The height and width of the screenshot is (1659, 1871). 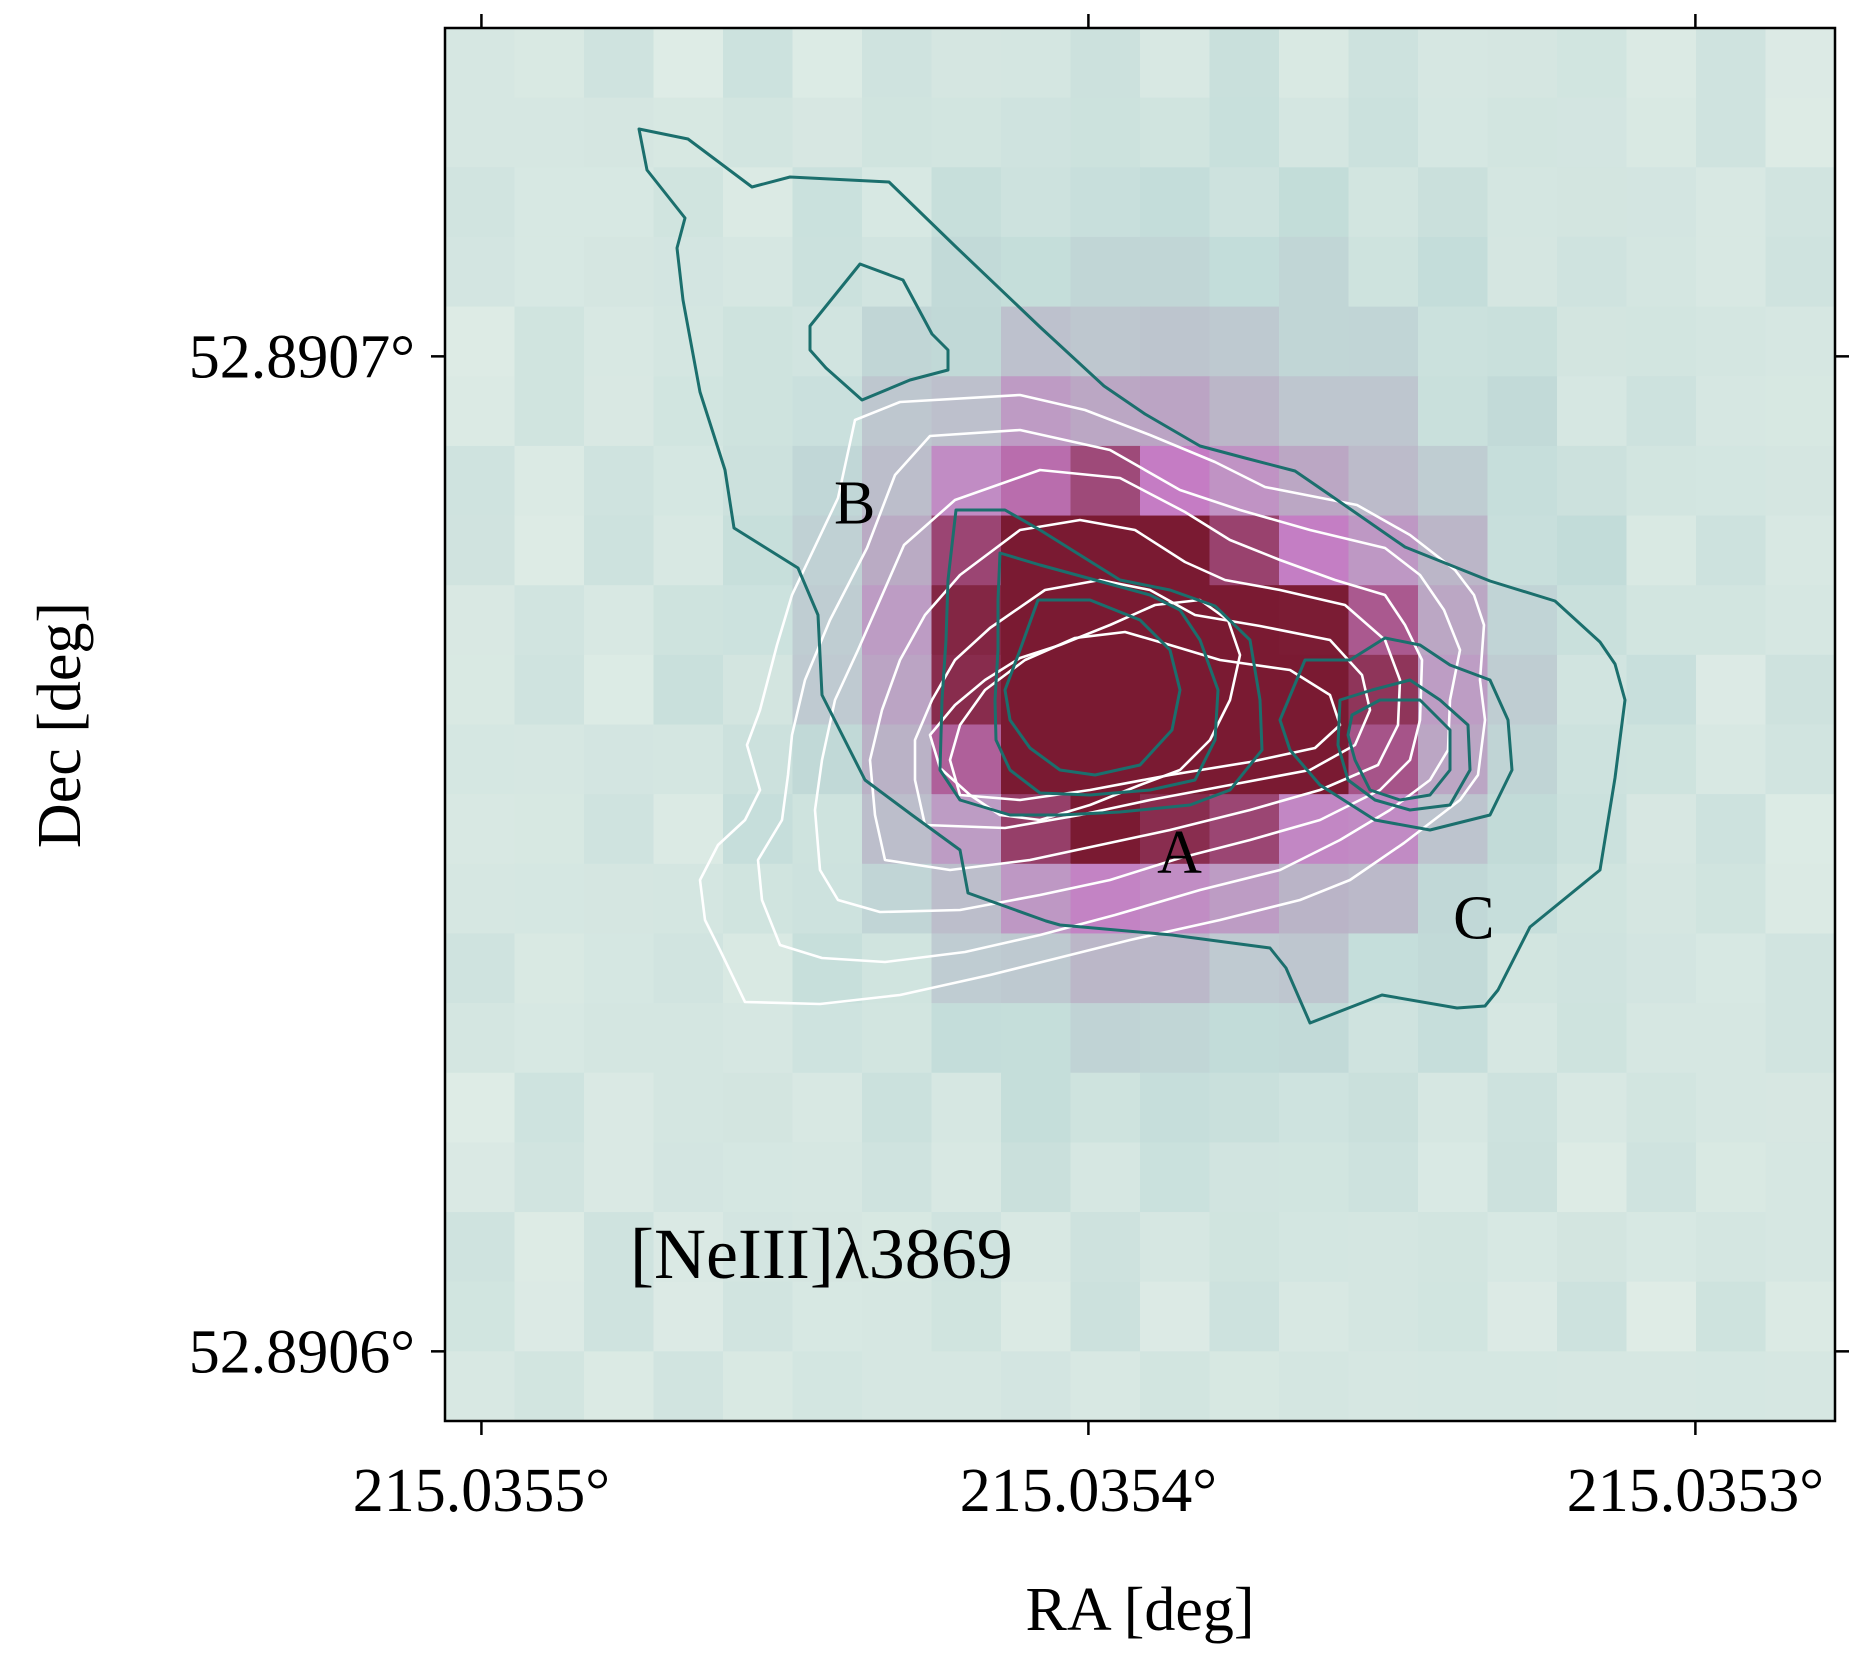 What do you see at coordinates (1179, 853) in the screenshot?
I see `region-label-a: A` at bounding box center [1179, 853].